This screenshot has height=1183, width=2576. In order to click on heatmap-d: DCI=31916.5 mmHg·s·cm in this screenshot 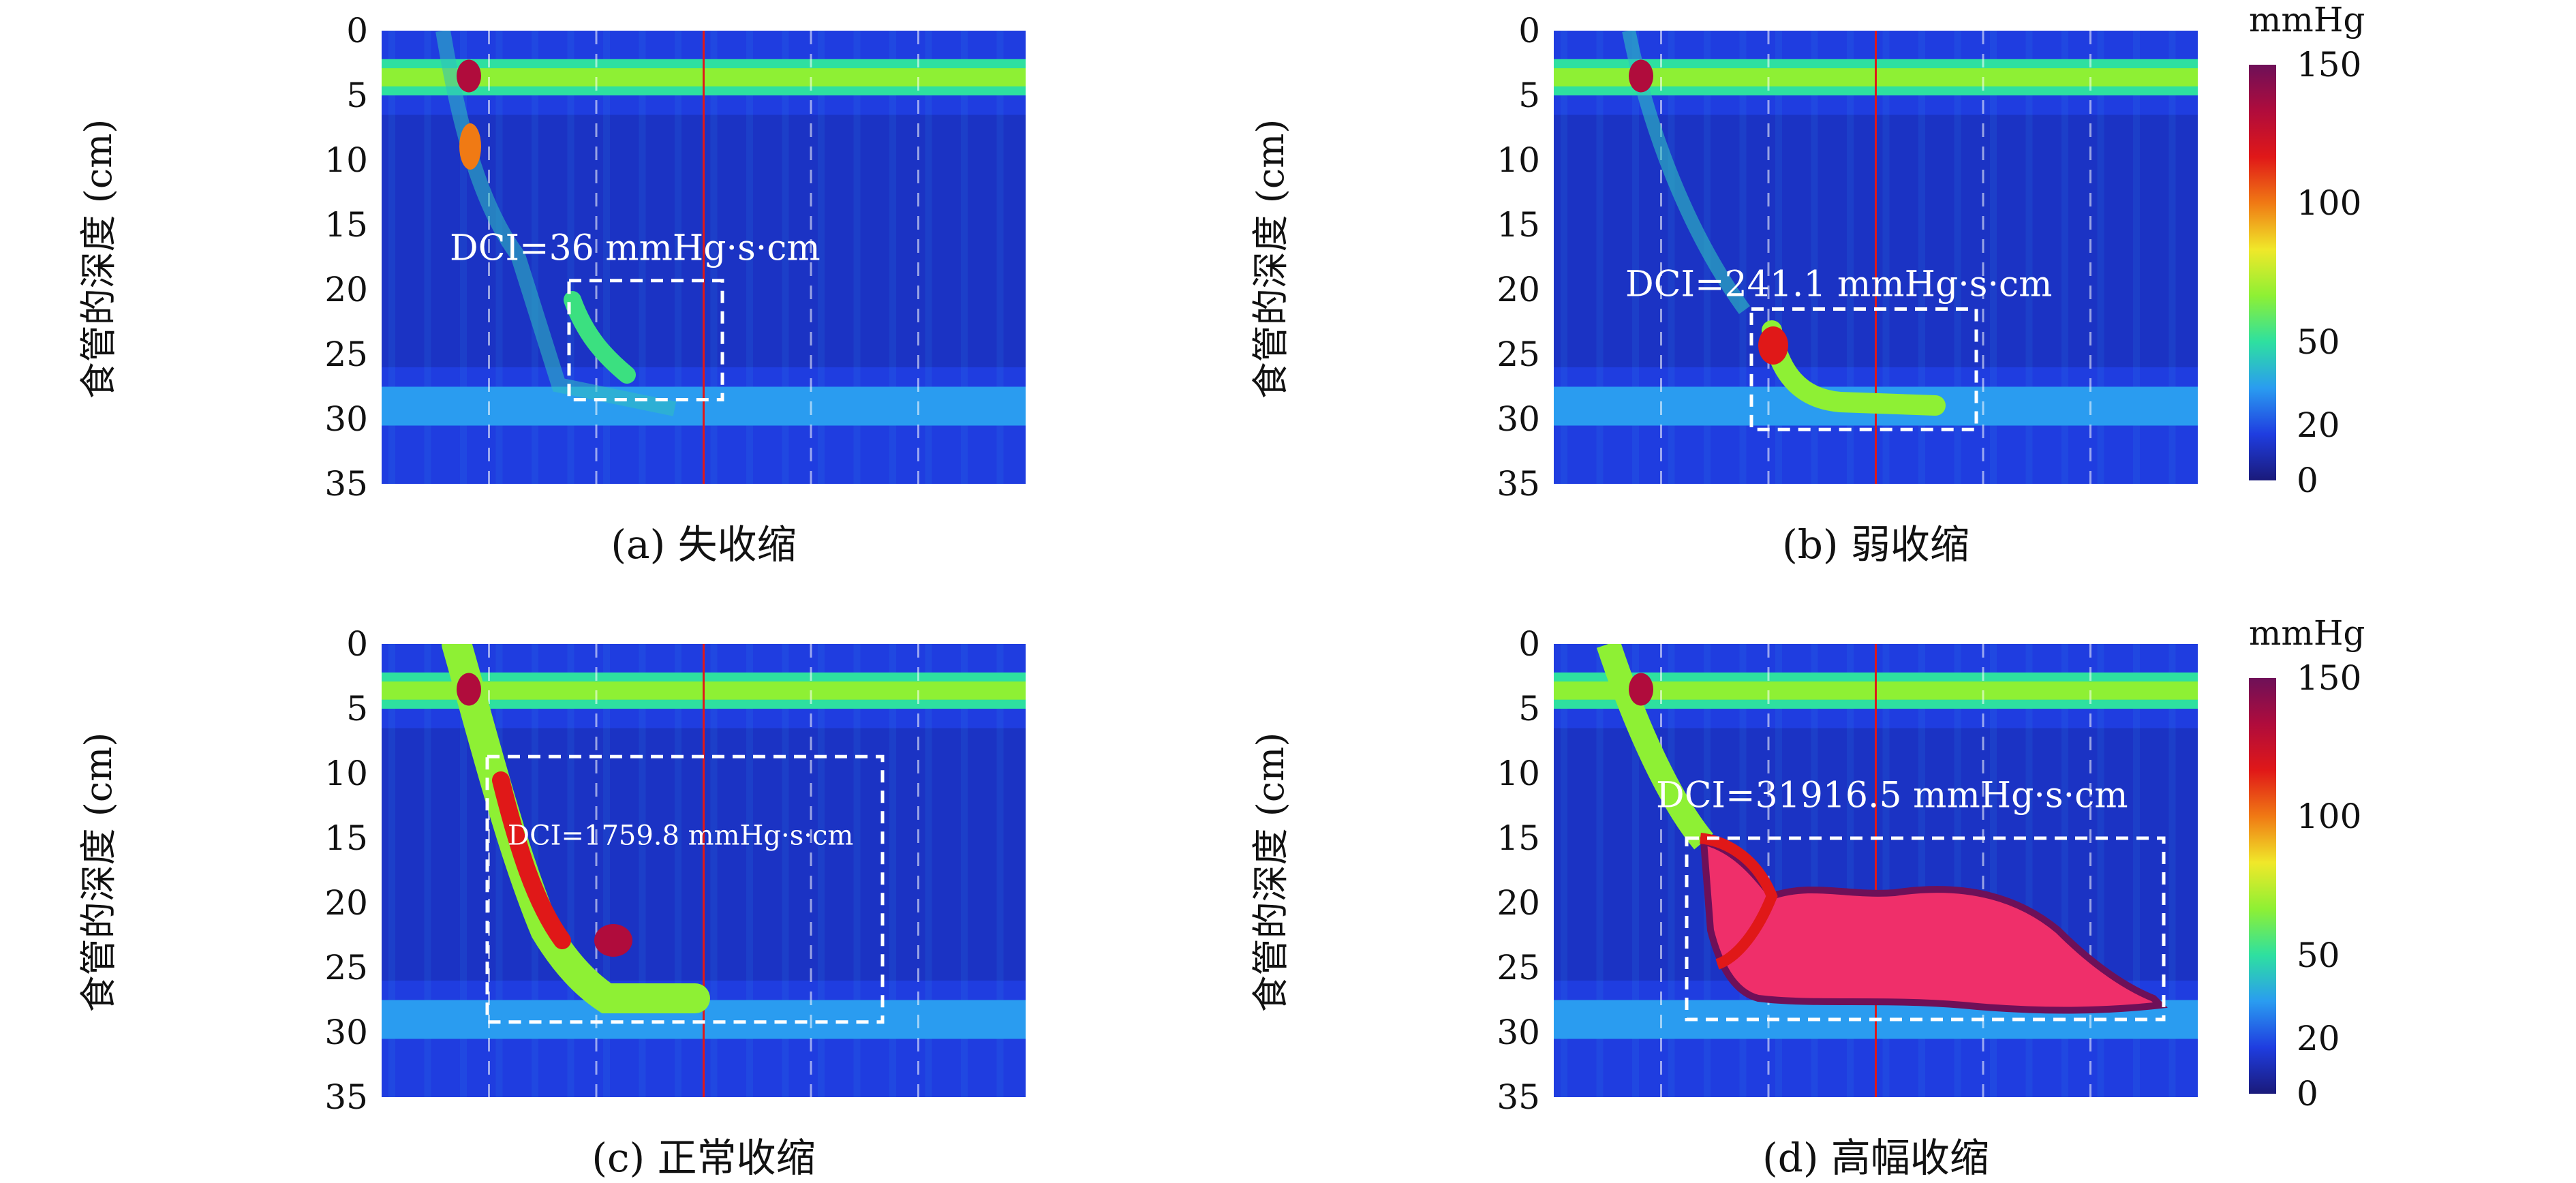, I will do `click(1876, 870)`.